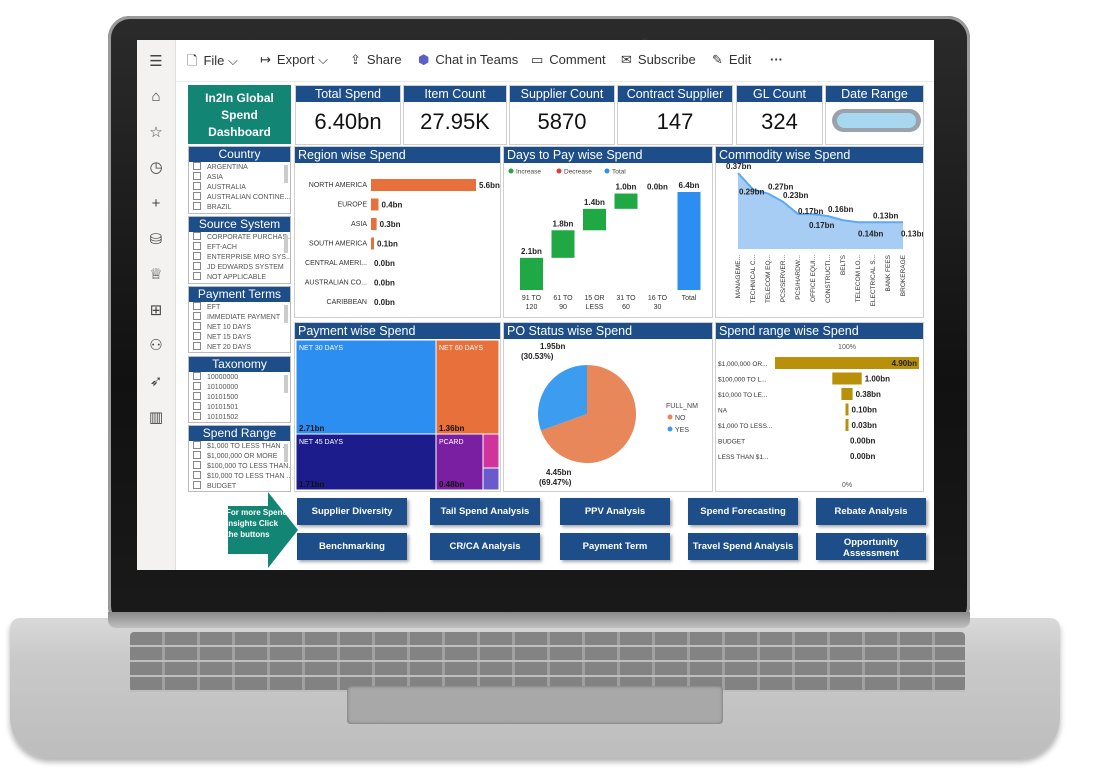 This screenshot has height=777, width=1095. I want to click on edit-button: ✎ Edit, so click(732, 59).